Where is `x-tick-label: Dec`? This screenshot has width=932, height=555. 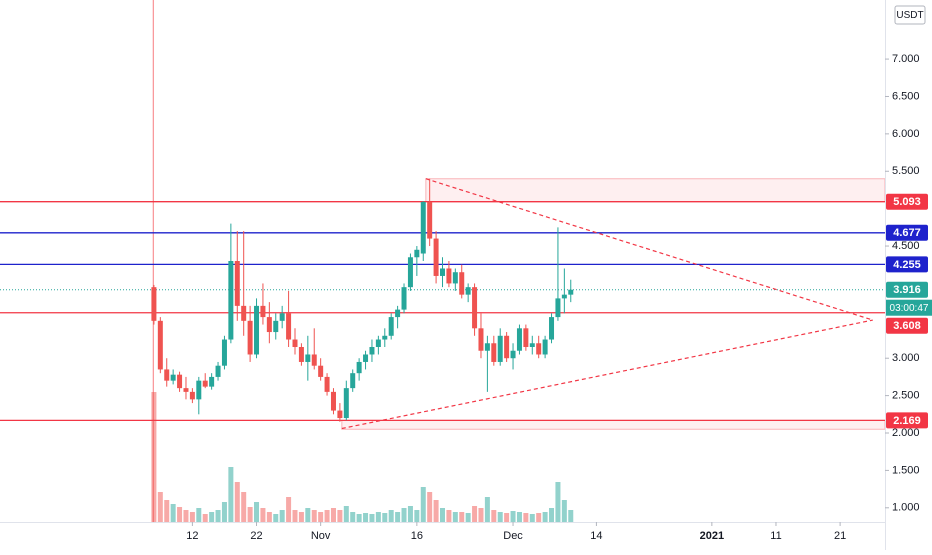 x-tick-label: Dec is located at coordinates (513, 536).